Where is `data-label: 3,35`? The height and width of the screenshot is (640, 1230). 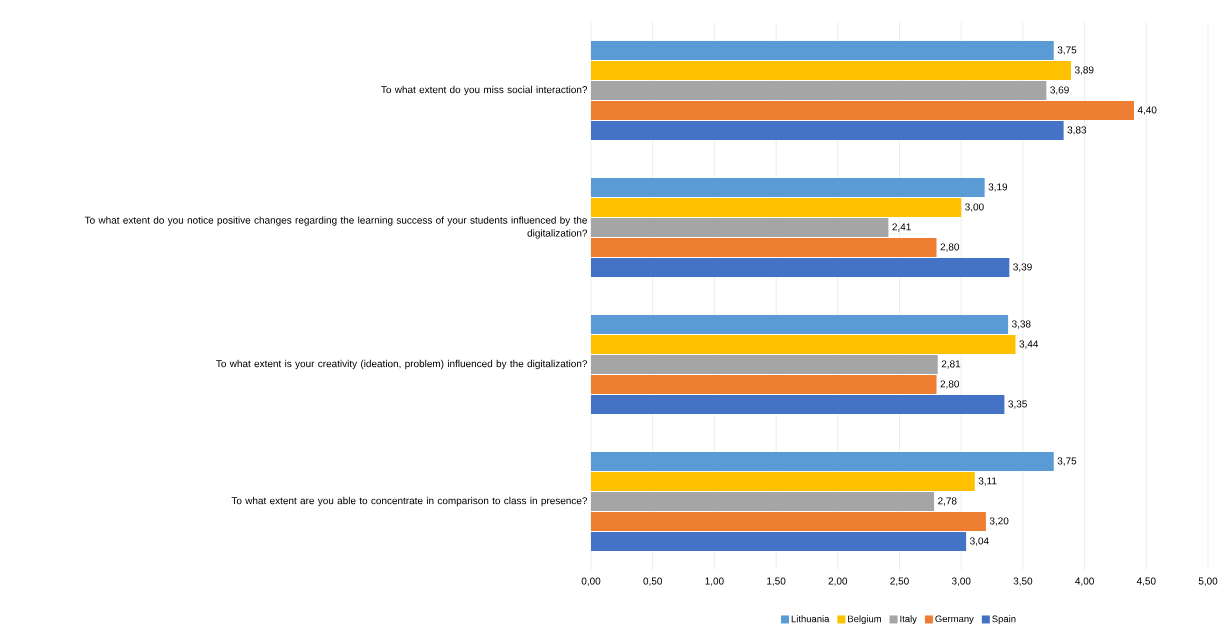
data-label: 3,35 is located at coordinates (1017, 404).